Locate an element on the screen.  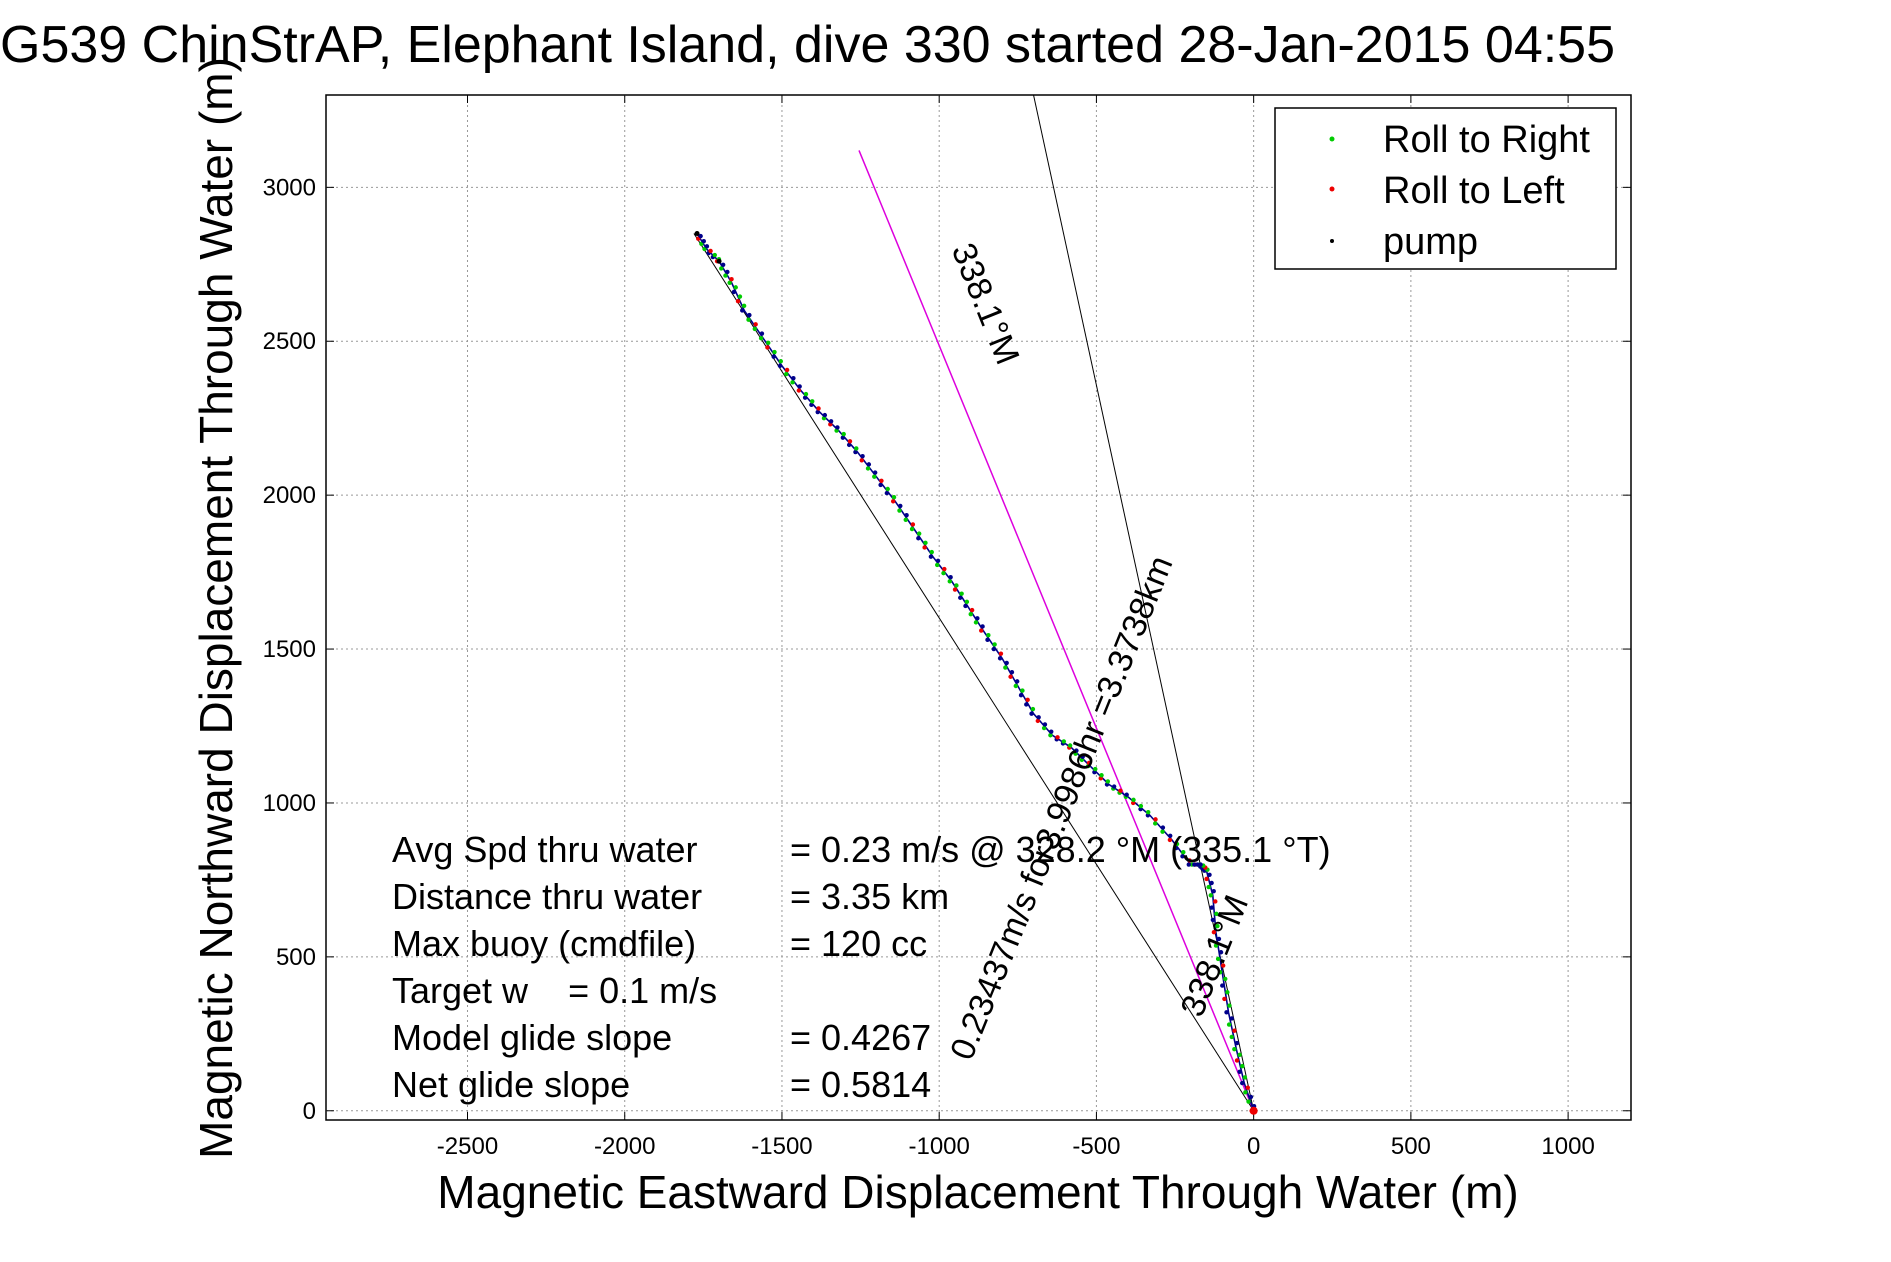
x-tick-label: 500 is located at coordinates (1411, 1146).